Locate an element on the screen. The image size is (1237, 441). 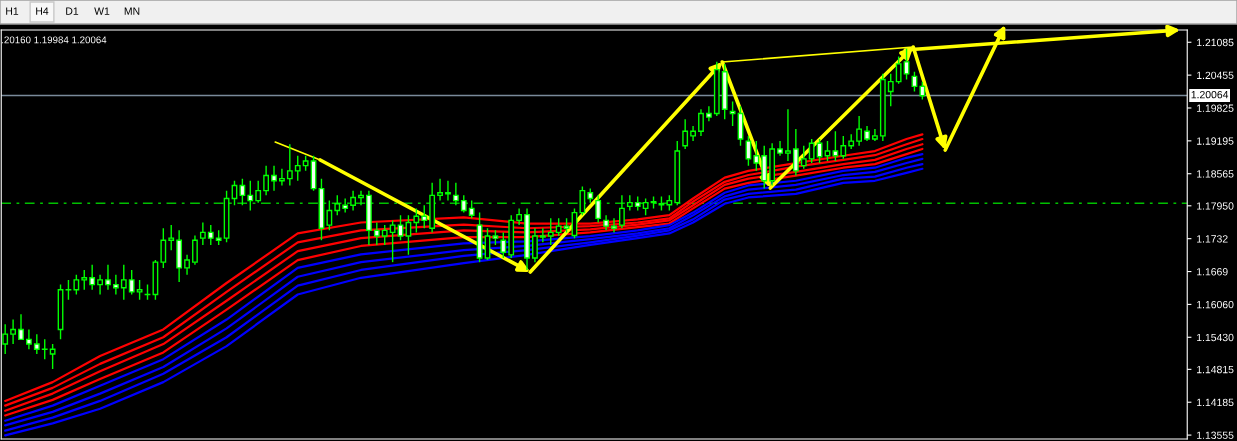
y-tick-label: 1.15430 is located at coordinates (1215, 337).